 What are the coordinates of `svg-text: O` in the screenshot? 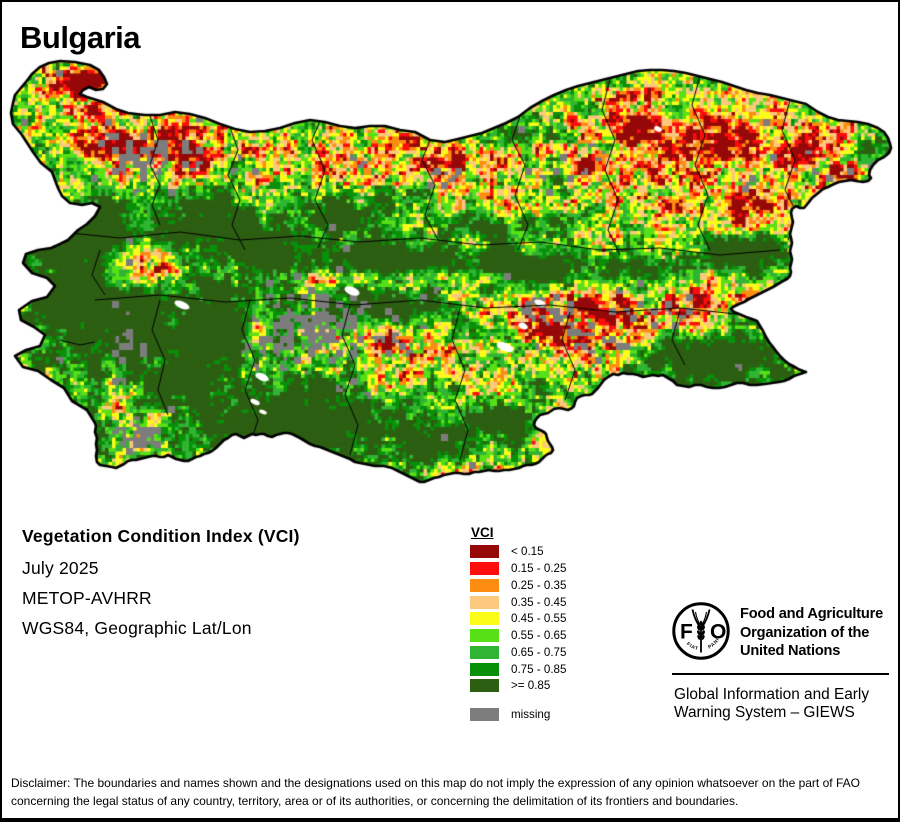 It's located at (718, 632).